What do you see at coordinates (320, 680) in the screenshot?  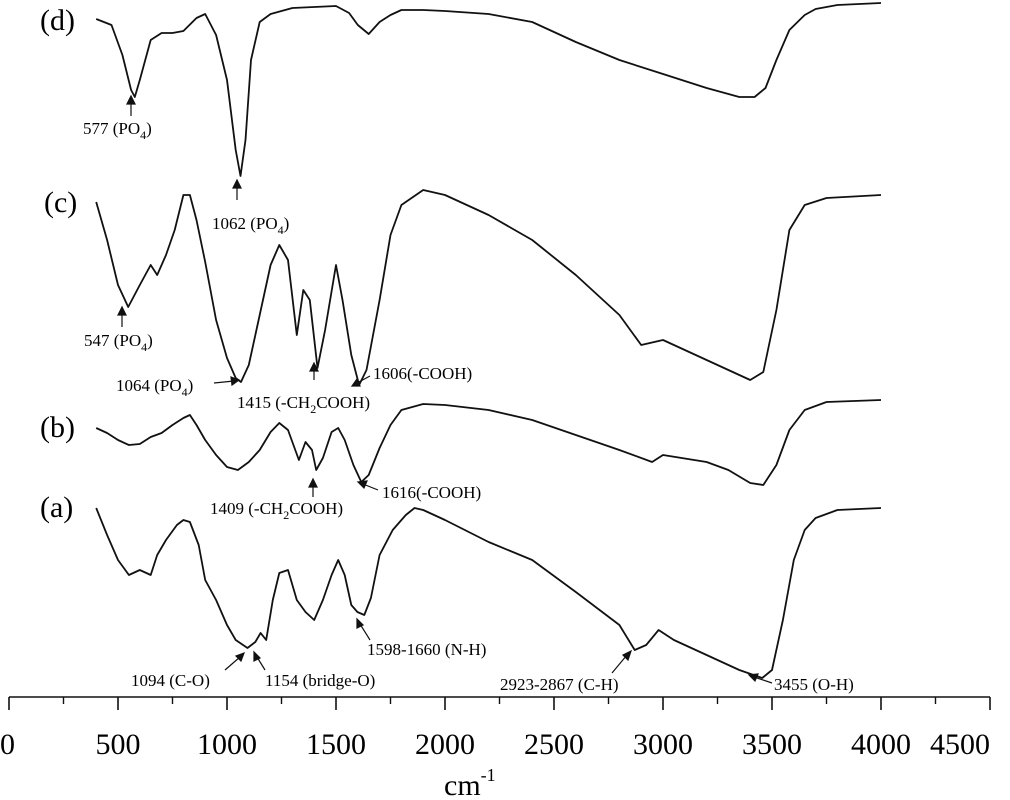 I see `ann-1154: 1154 (bridge-O)` at bounding box center [320, 680].